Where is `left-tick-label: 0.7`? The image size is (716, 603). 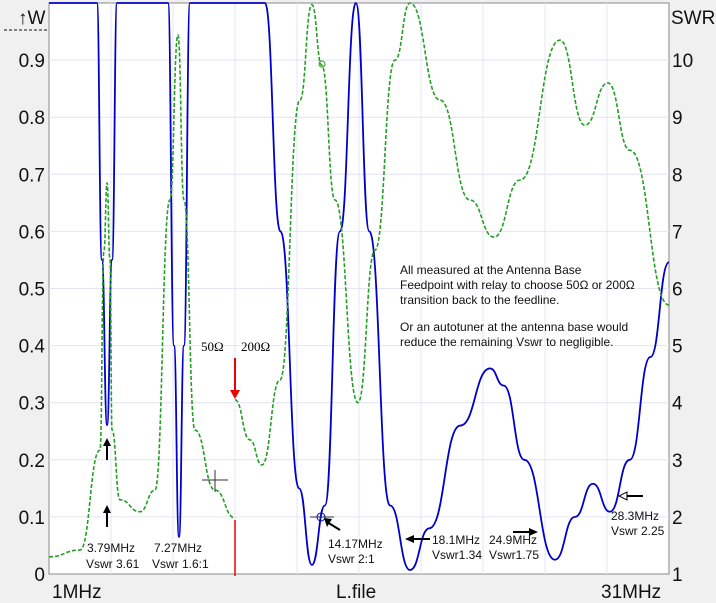
left-tick-label: 0.7 is located at coordinates (32, 175).